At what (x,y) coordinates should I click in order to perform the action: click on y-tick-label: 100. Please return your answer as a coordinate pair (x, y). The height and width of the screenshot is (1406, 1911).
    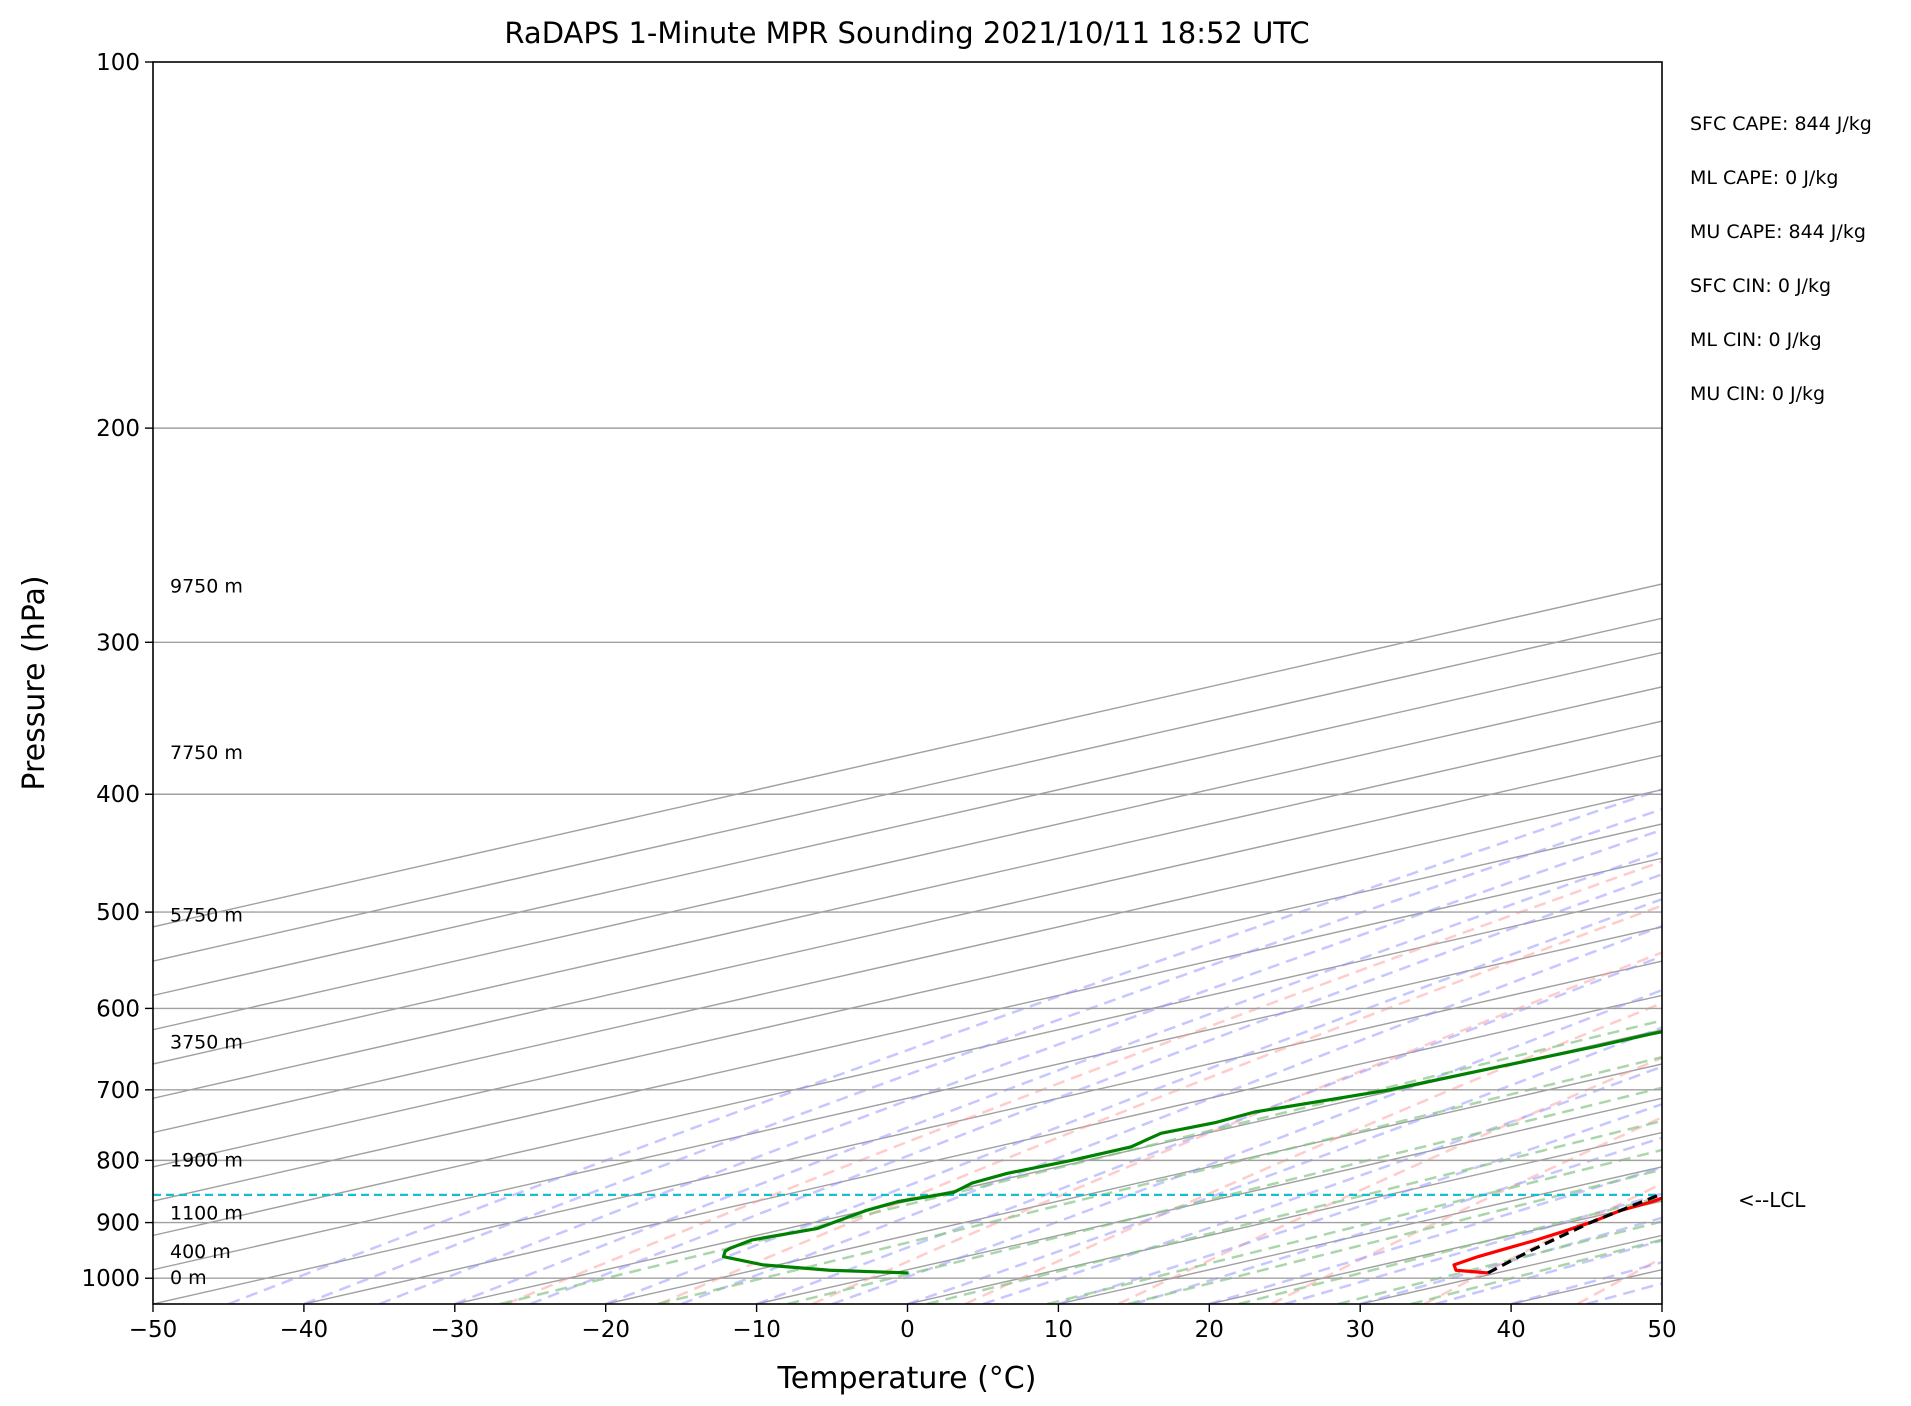
    Looking at the image, I should click on (118, 63).